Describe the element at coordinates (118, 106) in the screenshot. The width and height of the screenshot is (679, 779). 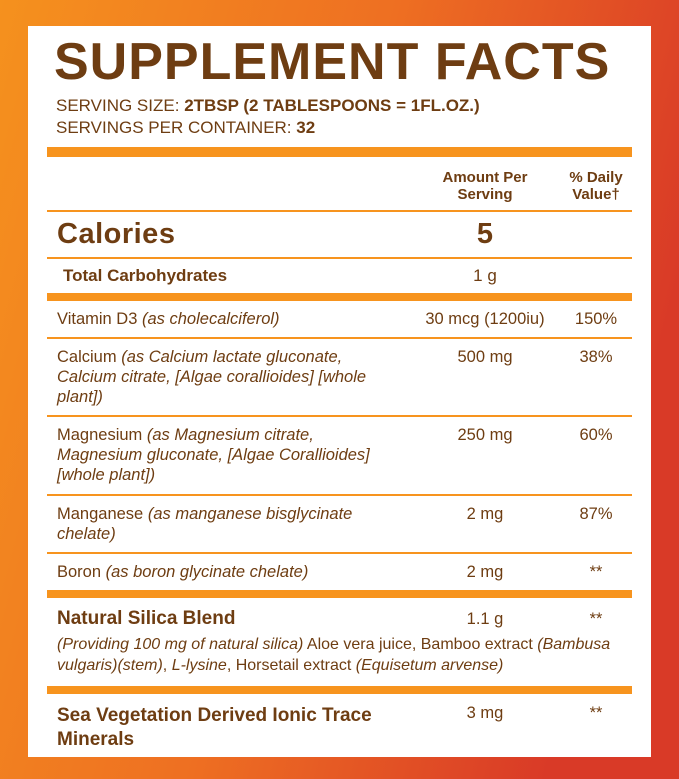
I see `serving-size-label: SERVING SIZE:` at that location.